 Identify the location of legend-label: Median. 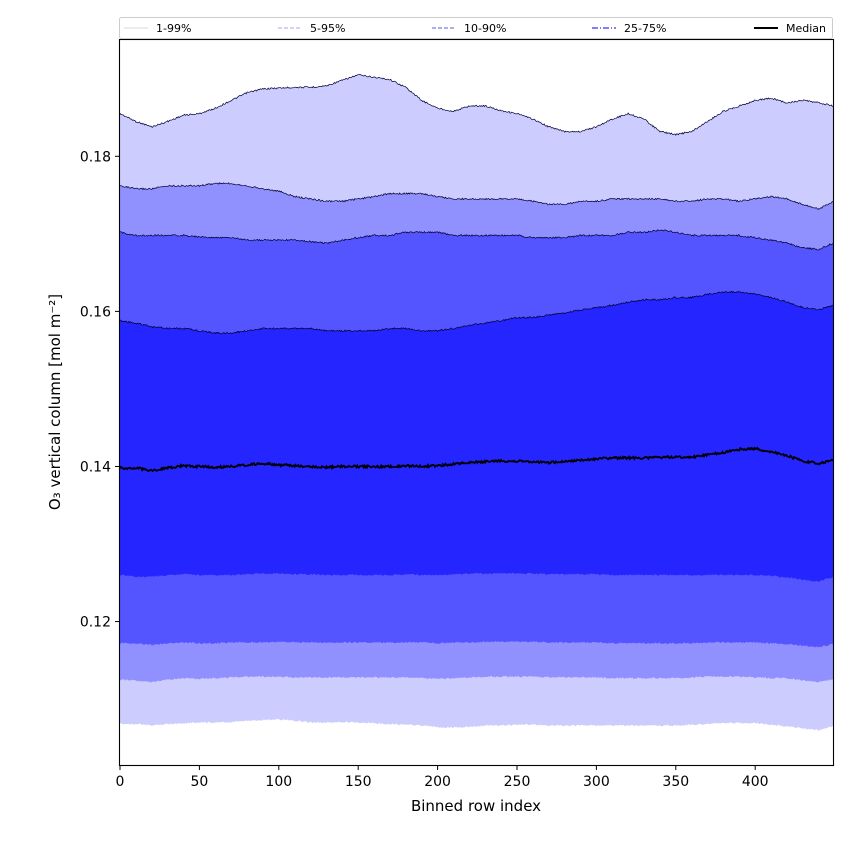
(806, 28).